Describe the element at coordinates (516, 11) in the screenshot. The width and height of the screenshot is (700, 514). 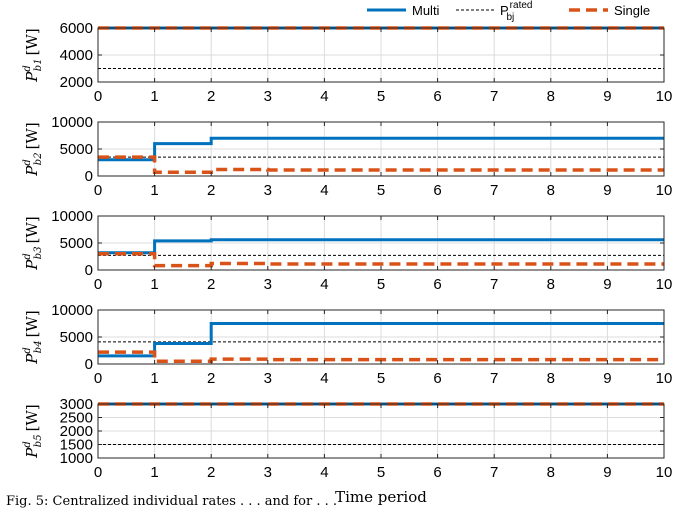
I see `legend-rated-label: Prated bj` at that location.